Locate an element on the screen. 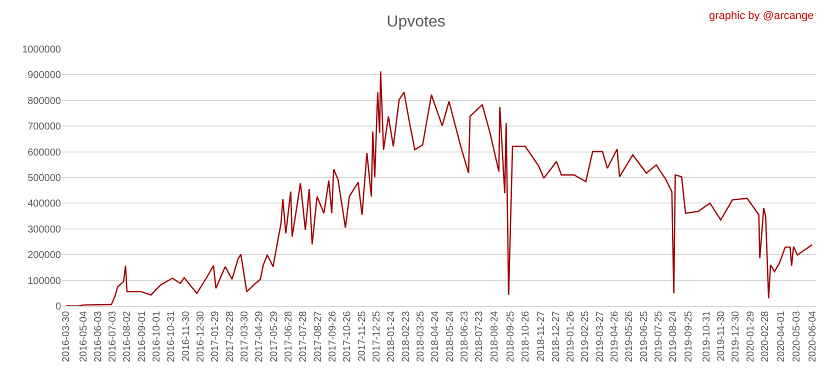 This screenshot has height=379, width=832. x-tick-label: 2017-11-25 is located at coordinates (362, 336).